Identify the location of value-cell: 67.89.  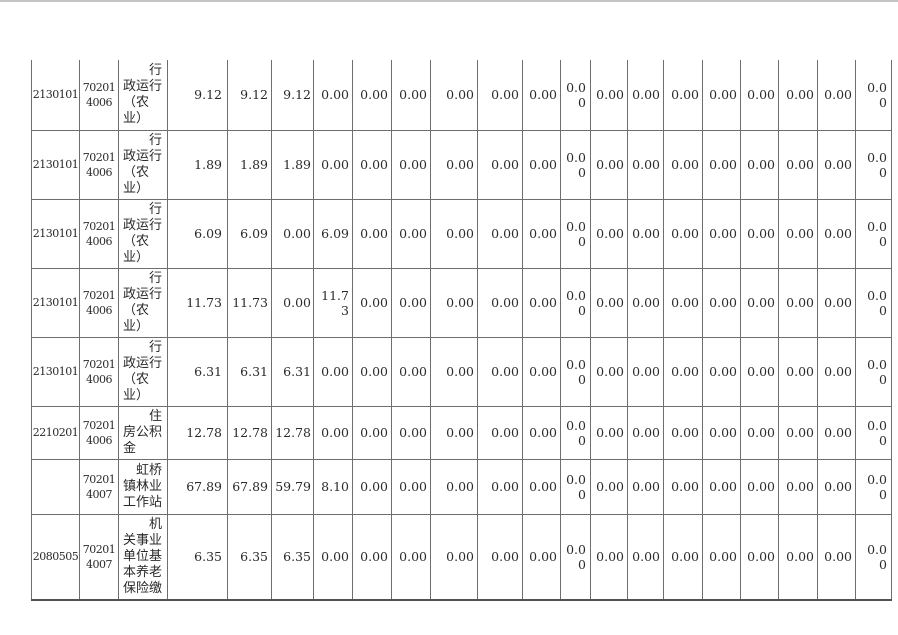
(249, 486).